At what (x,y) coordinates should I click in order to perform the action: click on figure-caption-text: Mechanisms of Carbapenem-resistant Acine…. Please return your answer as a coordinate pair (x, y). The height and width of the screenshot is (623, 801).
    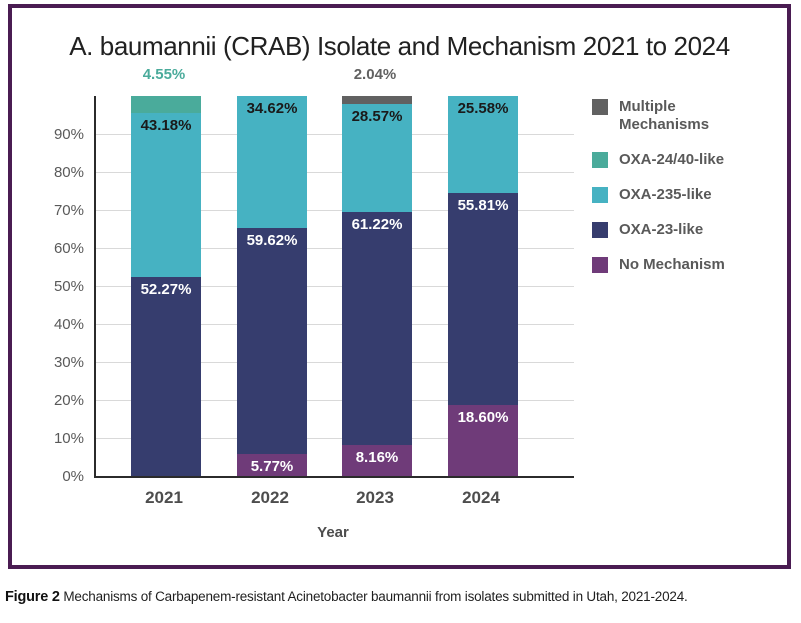
    Looking at the image, I should click on (375, 596).